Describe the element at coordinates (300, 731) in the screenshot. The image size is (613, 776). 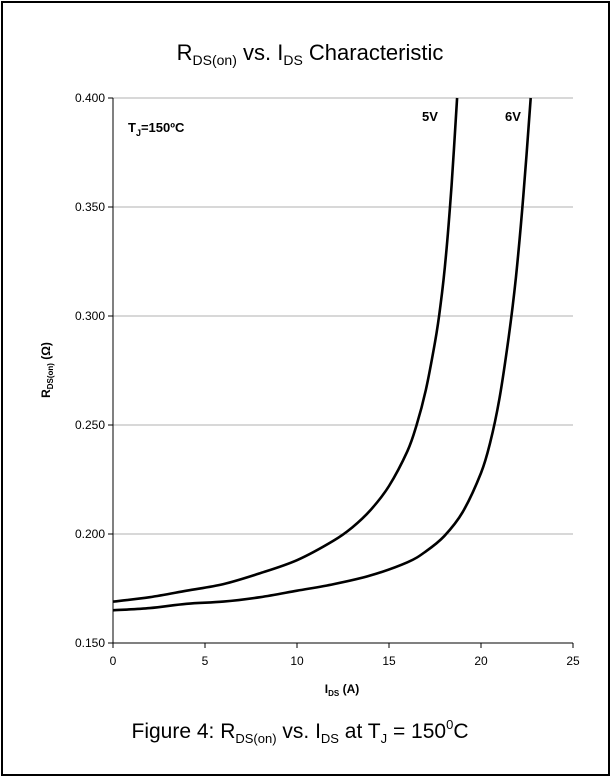
I see `figure-caption: Figure 4: RDS(on) vs. IDS at TJ = 1500C` at that location.